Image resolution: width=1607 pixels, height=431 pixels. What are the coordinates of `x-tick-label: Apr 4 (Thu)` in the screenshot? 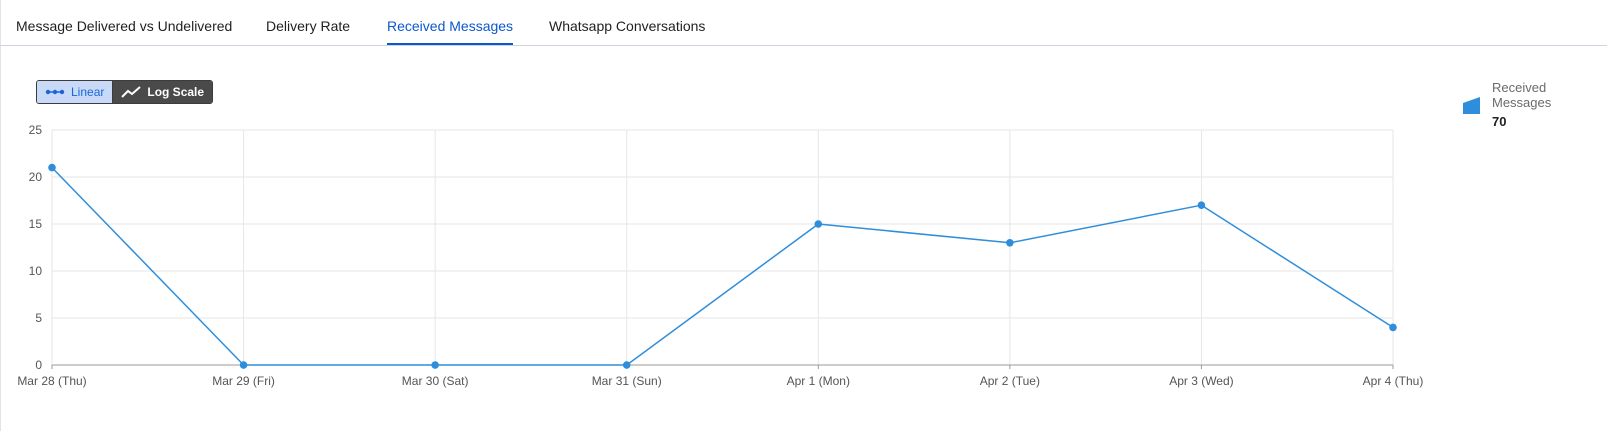 It's located at (1393, 381).